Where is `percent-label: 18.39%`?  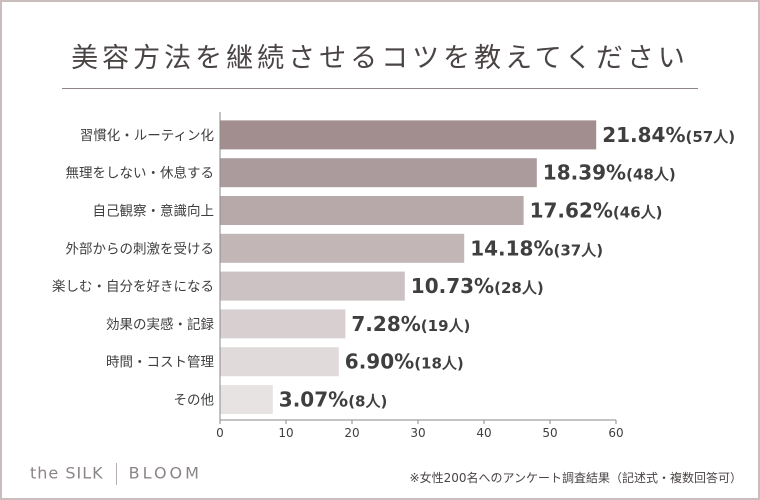 percent-label: 18.39% is located at coordinates (584, 173).